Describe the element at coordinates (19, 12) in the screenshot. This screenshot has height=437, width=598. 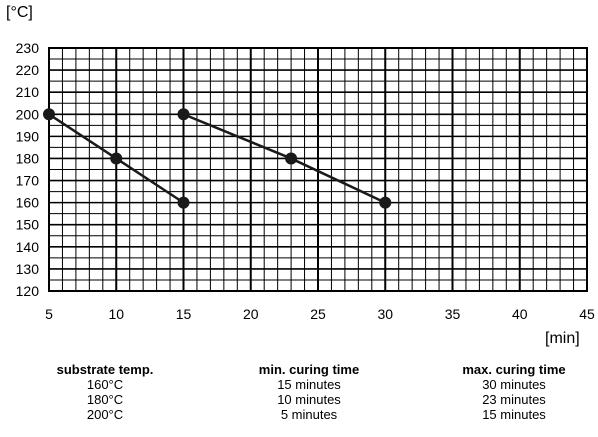
I see `y-axis-unit-label: [°C]` at that location.